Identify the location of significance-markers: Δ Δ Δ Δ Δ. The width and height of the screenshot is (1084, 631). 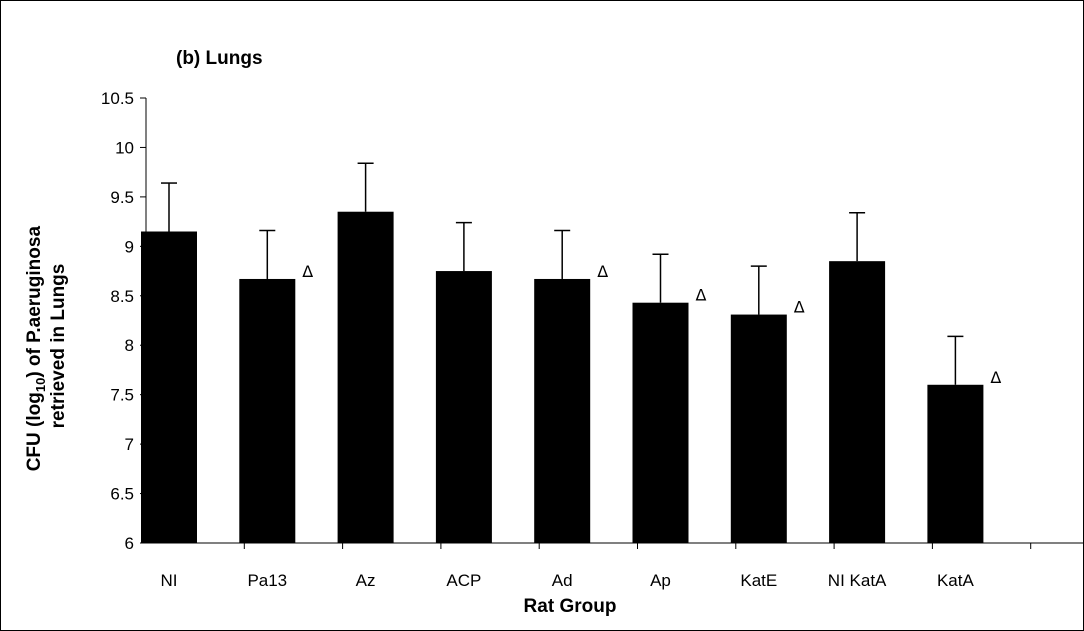
(651, 324).